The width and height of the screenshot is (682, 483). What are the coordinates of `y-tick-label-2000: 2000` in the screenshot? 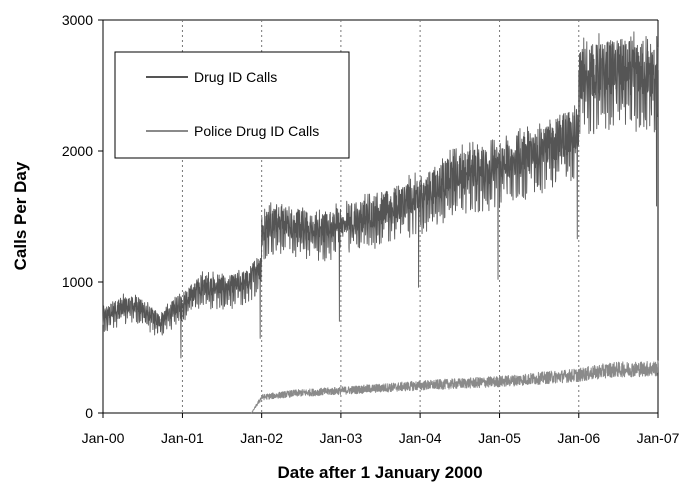 It's located at (77, 151).